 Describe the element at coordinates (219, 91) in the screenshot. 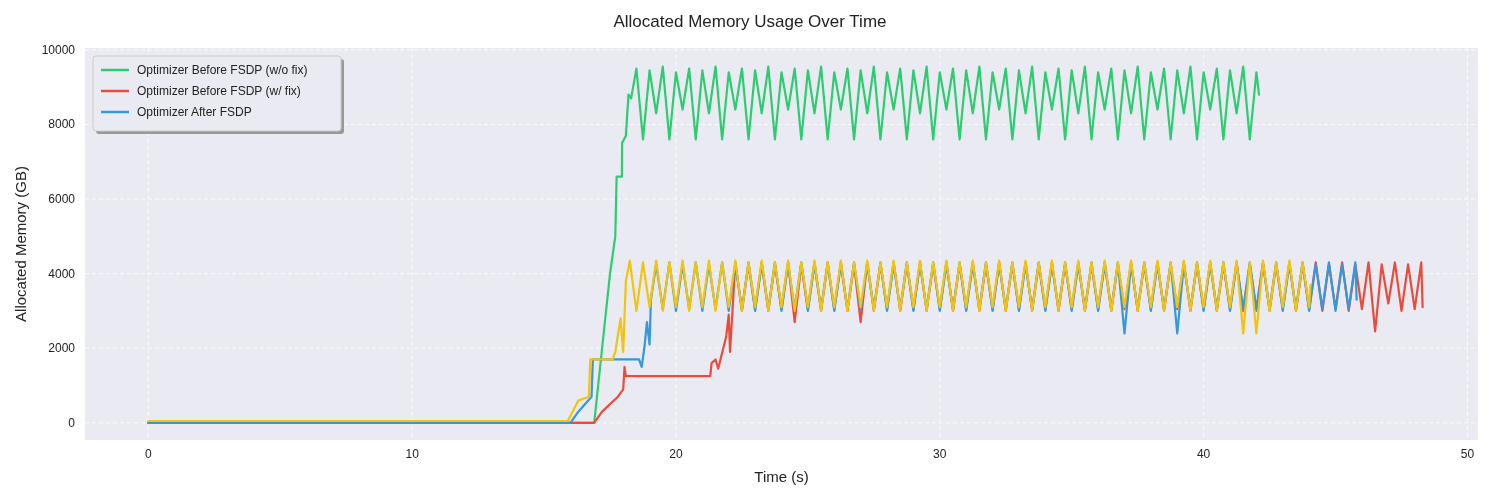

I see `legend-label: Optimizer Before FSDP (w/ fix)` at that location.